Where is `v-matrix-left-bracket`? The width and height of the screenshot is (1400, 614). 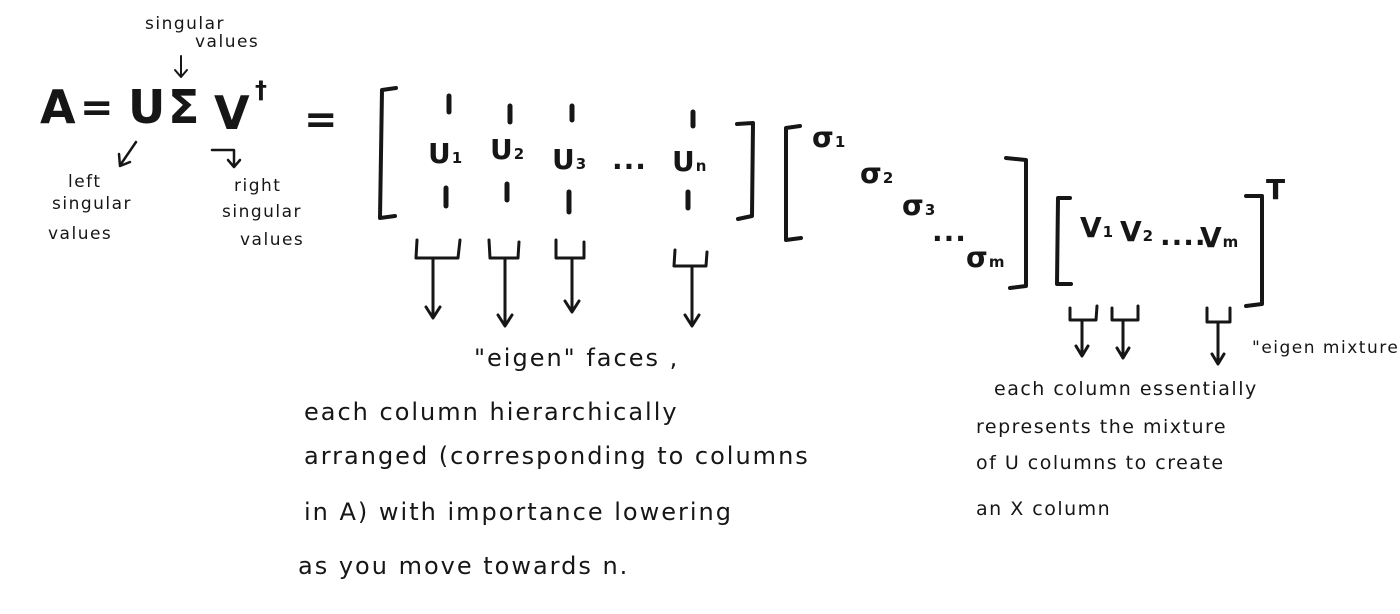 v-matrix-left-bracket is located at coordinates (1064, 241).